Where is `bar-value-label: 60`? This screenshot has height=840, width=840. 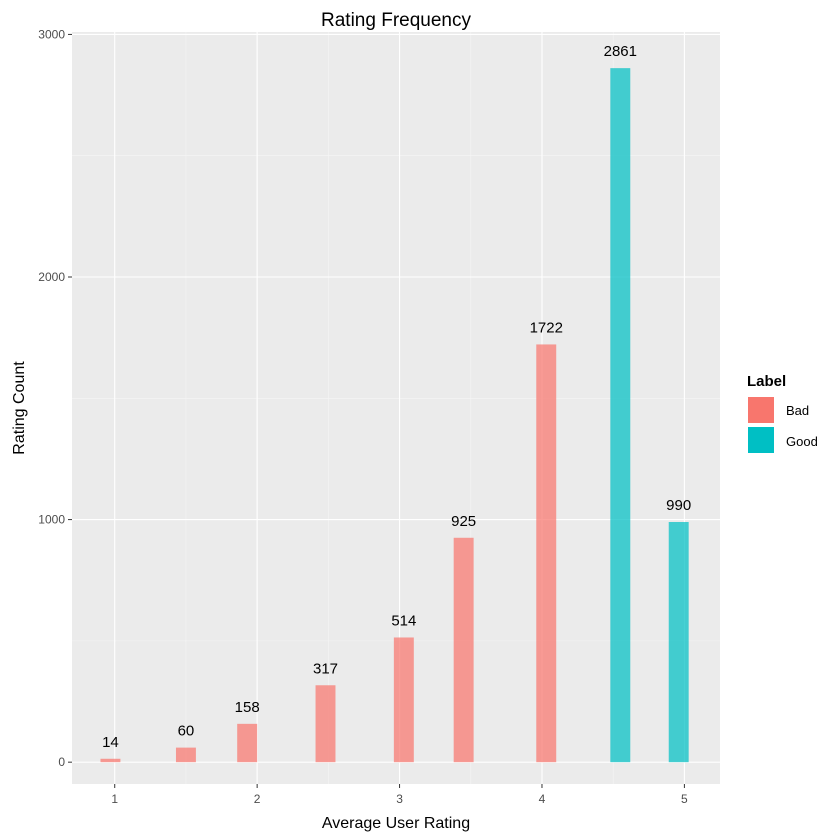 bar-value-label: 60 is located at coordinates (186, 731).